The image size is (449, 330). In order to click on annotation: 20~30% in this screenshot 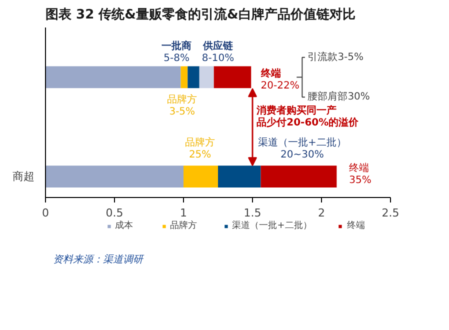, I will do `click(302, 154)`.